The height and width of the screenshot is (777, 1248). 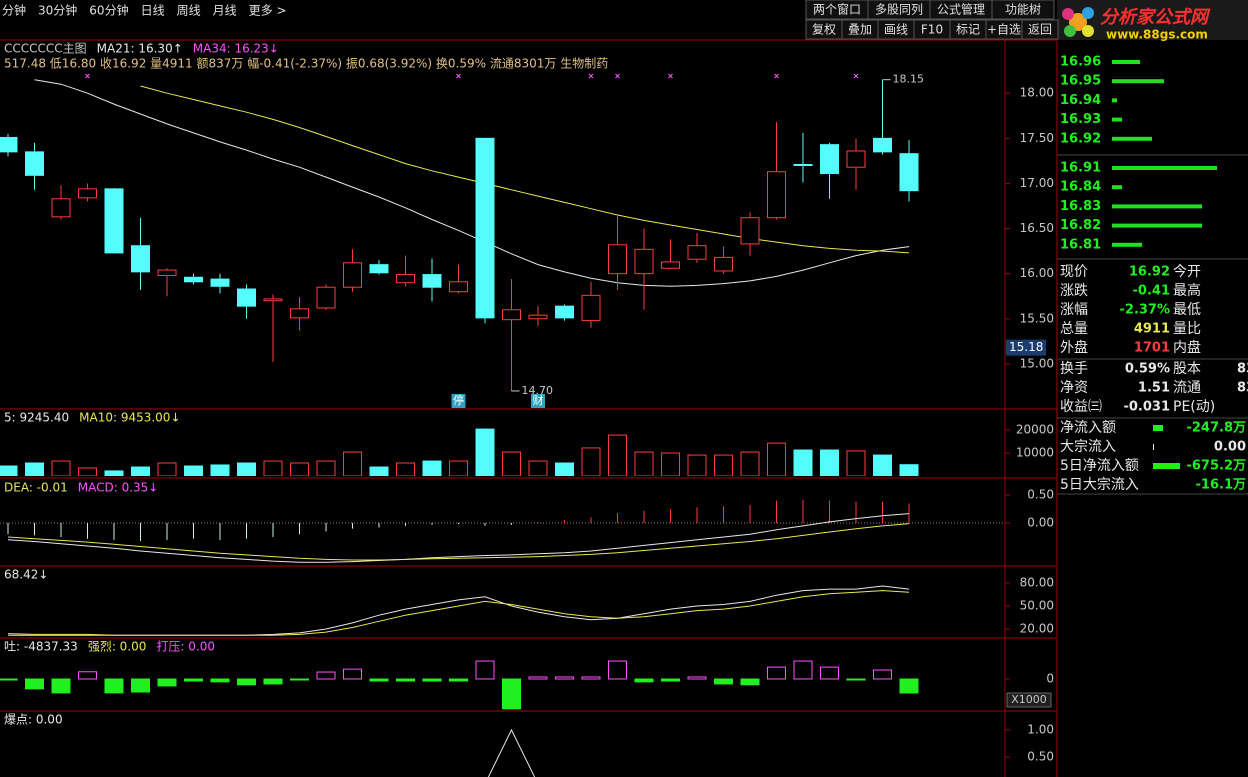 What do you see at coordinates (1035, 430) in the screenshot?
I see `y-tick-label: 20000` at bounding box center [1035, 430].